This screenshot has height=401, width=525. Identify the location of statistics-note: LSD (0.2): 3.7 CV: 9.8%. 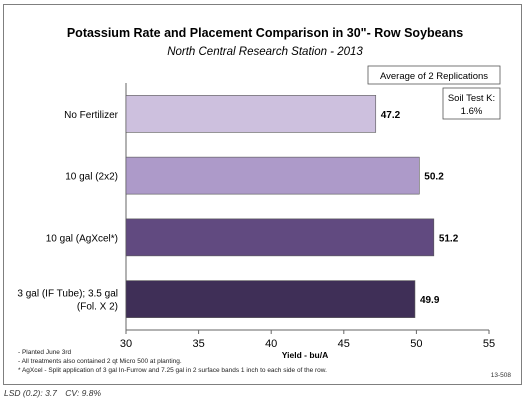
(55, 393).